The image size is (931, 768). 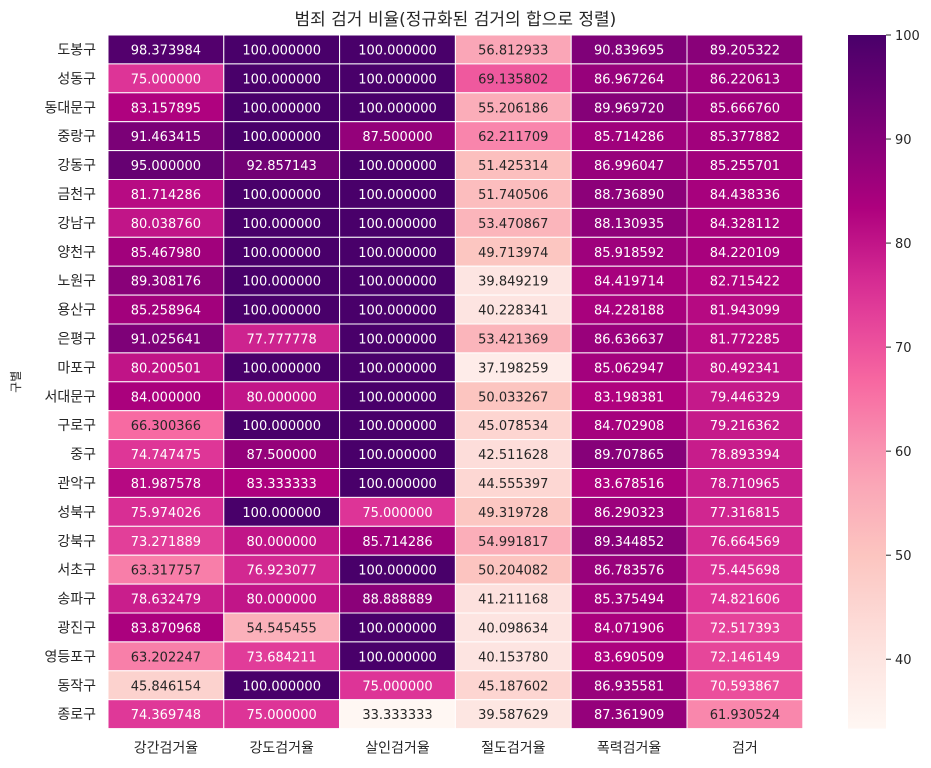 I want to click on row-tick-label: 강북구, so click(x=76, y=542).